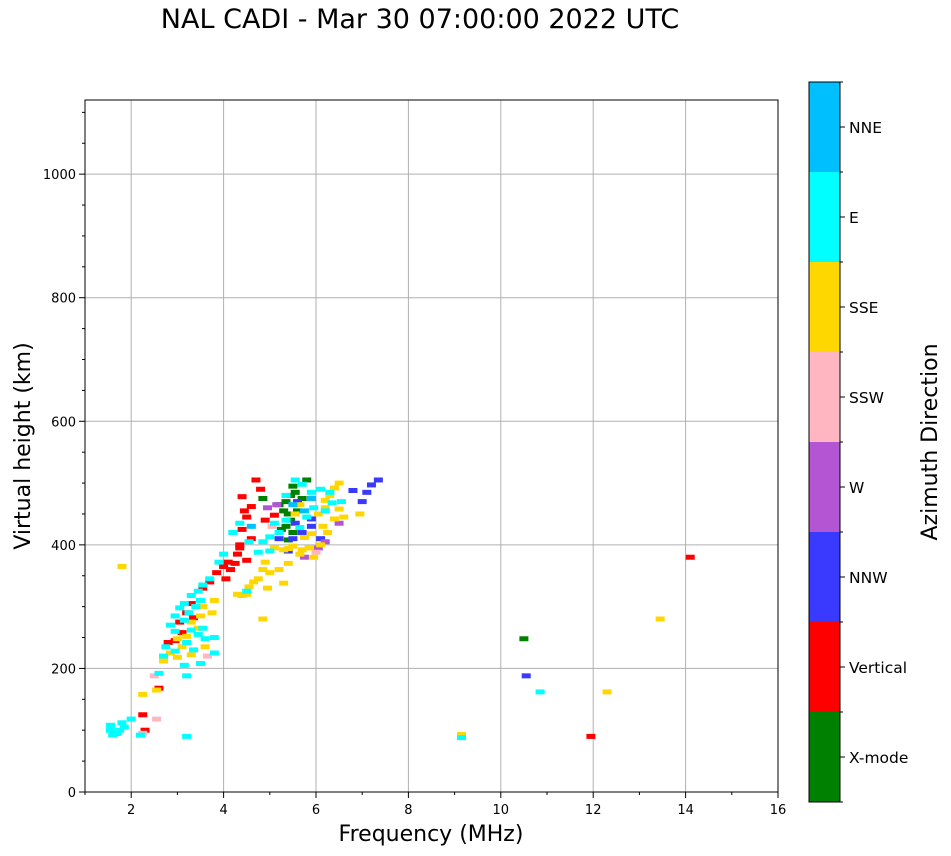  Describe the element at coordinates (878, 758) in the screenshot. I see `colorbar-label: X-mode` at that location.